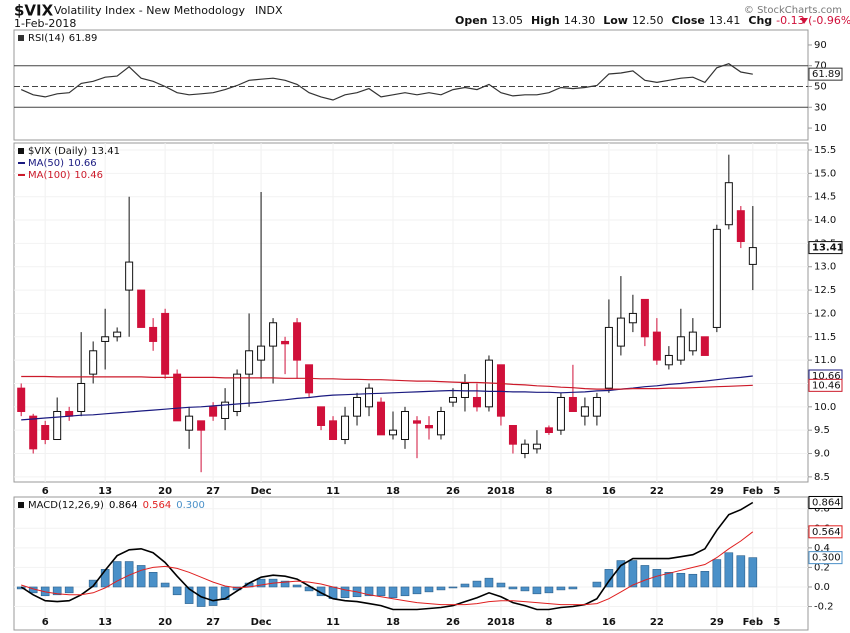  Describe the element at coordinates (82, 163) in the screenshot. I see `legend-value: 10.66` at that location.